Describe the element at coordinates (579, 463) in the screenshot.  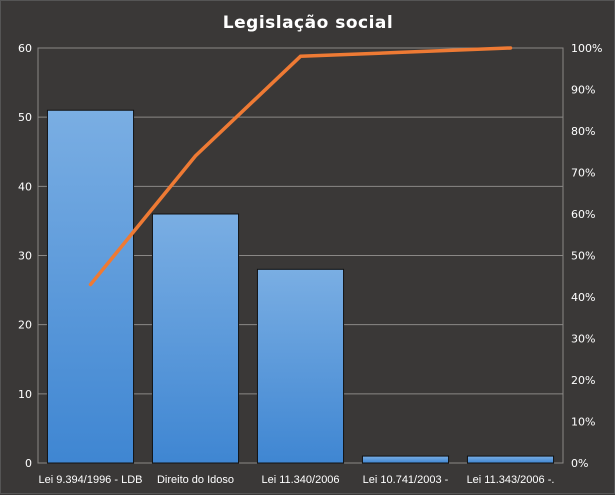
I see `y2-tick-label: 0%` at that location.